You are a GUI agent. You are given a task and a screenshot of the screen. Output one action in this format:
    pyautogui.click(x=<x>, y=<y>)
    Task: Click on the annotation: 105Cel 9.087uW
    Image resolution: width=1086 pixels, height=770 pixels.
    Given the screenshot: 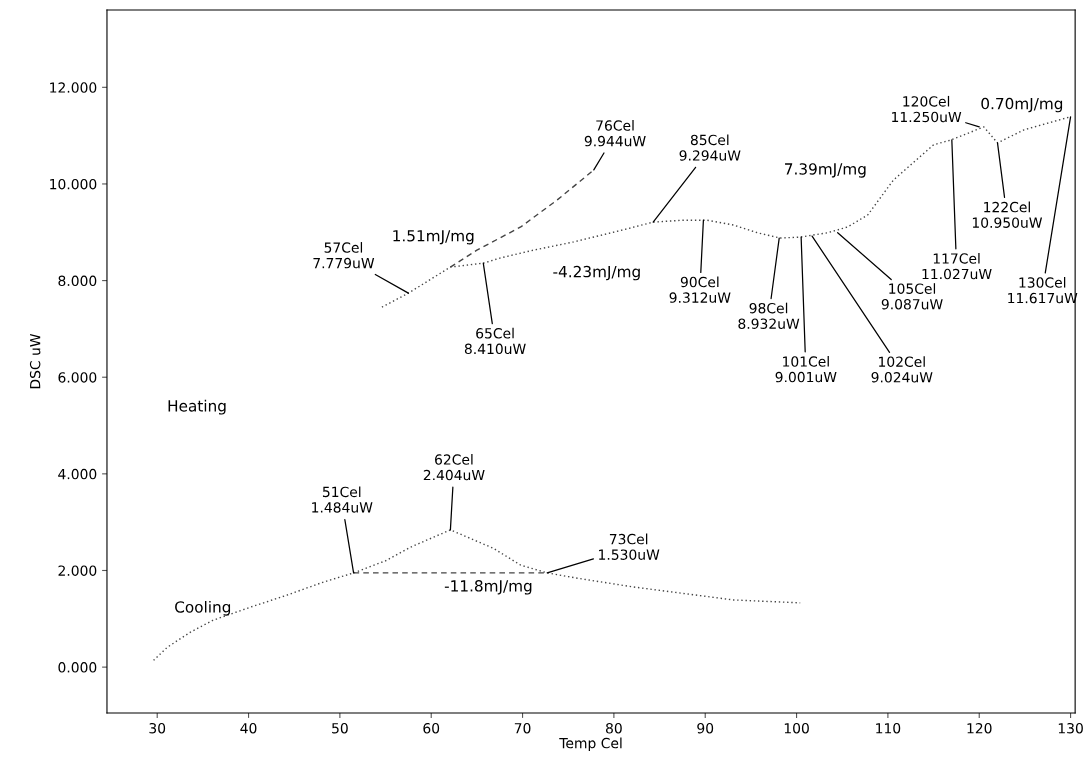 What is the action you would take?
    pyautogui.click(x=912, y=296)
    